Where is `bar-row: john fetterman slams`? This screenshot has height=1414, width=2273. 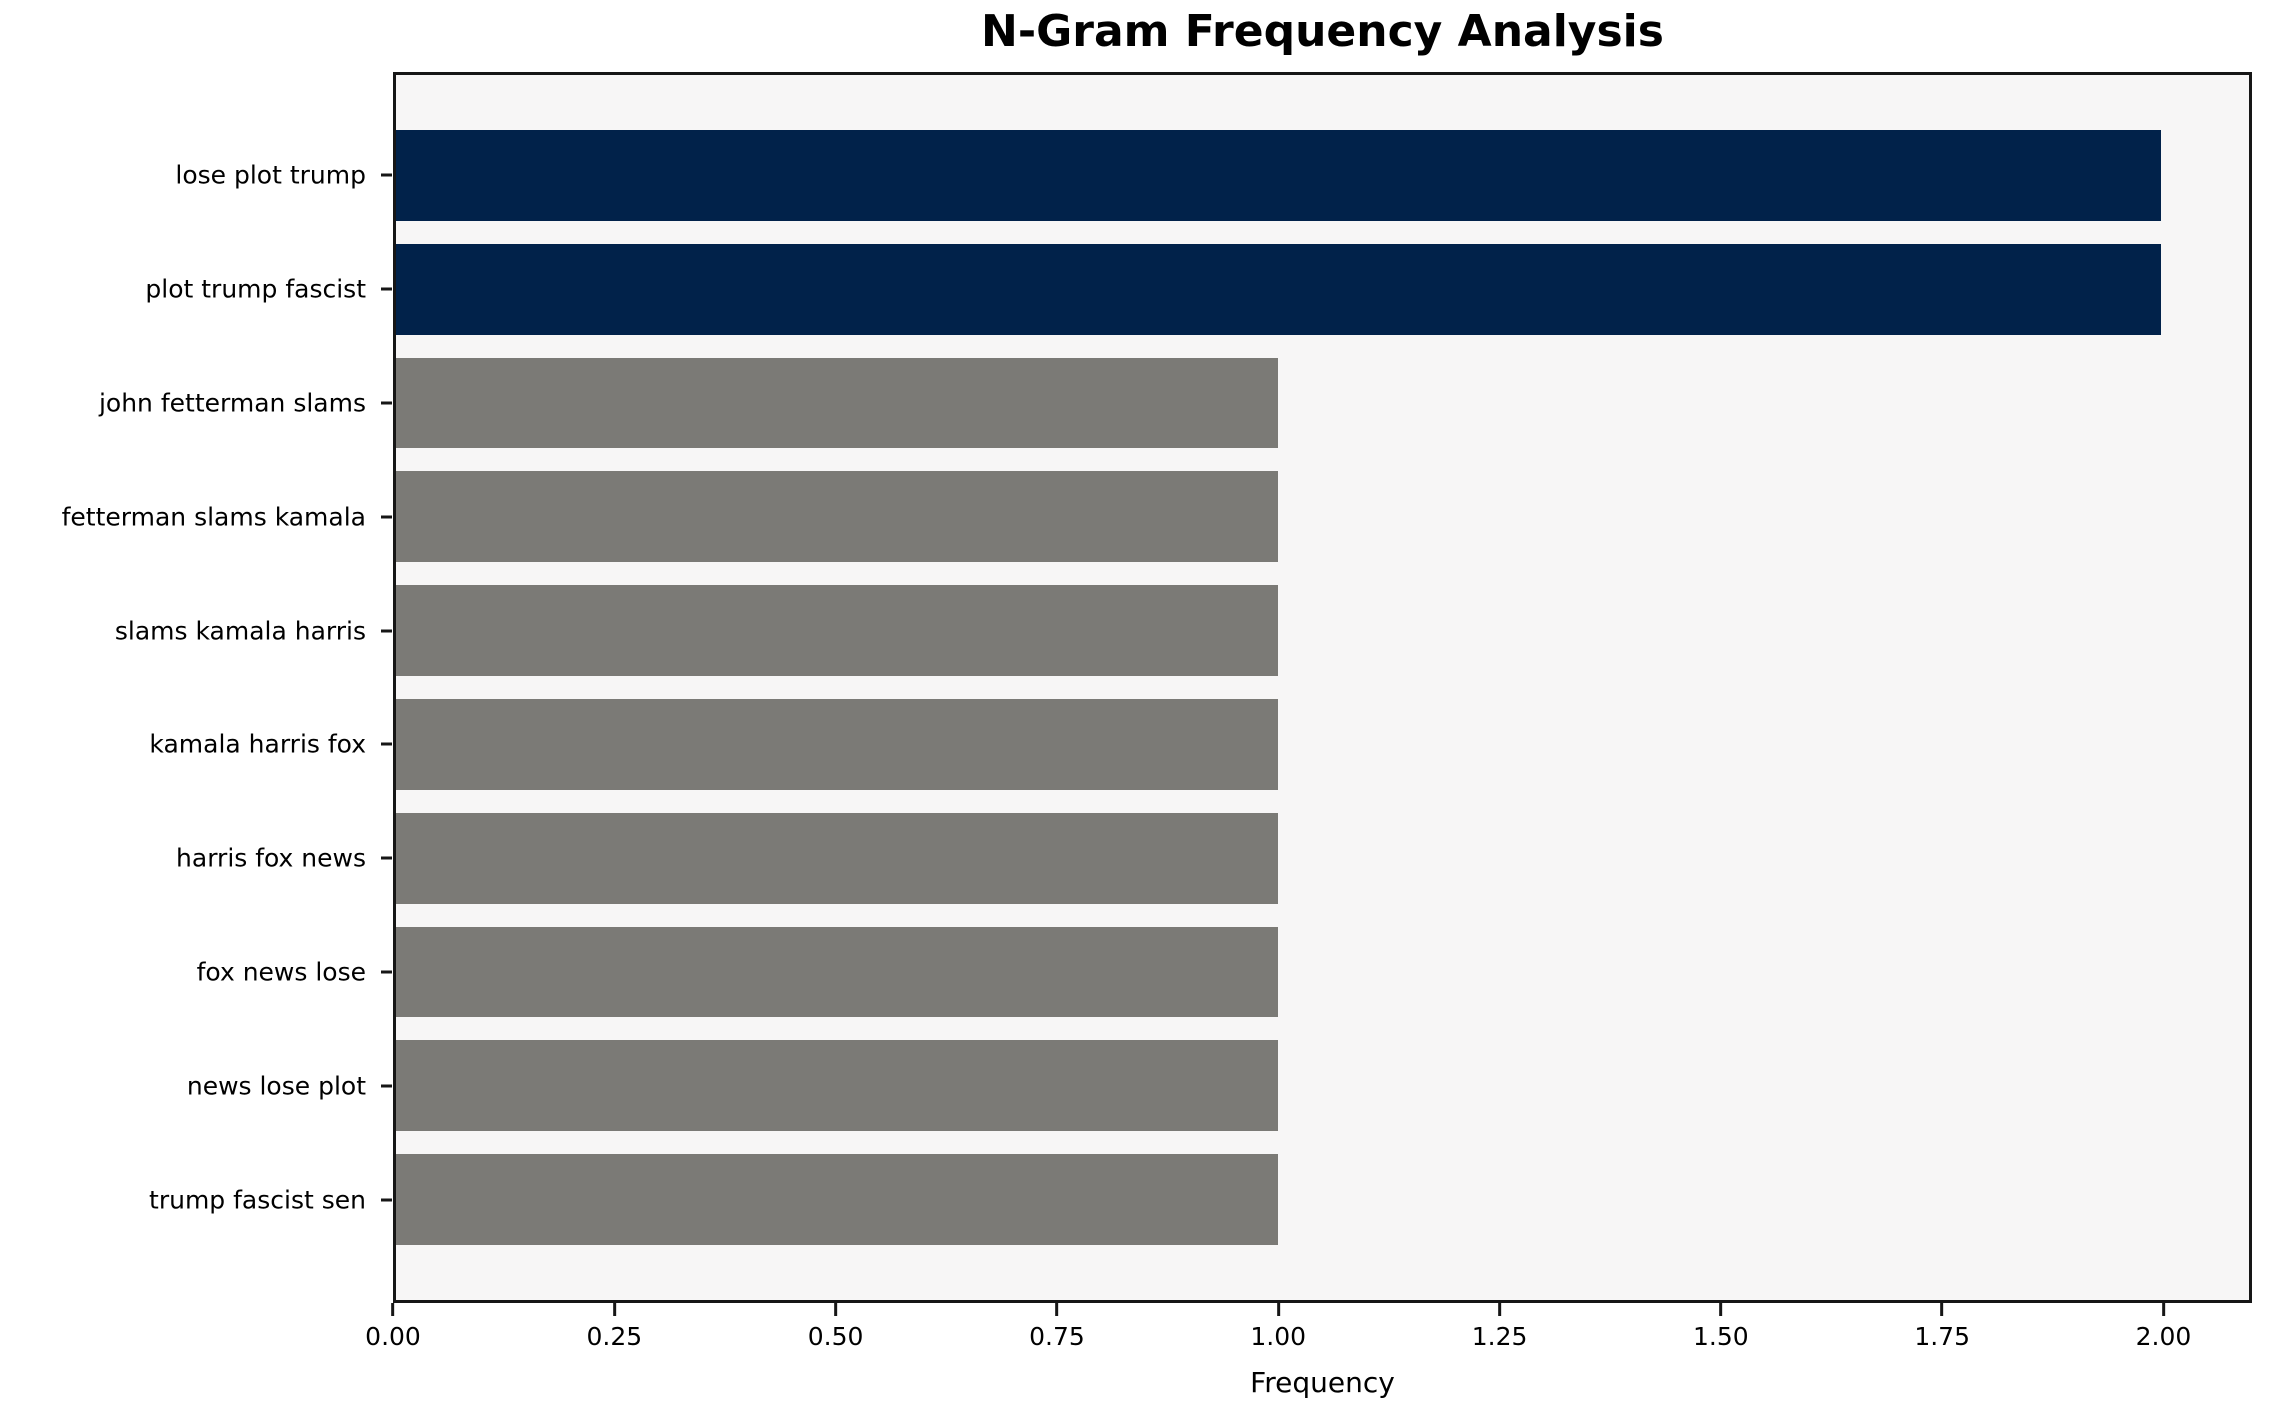 bar-row: john fetterman slams is located at coordinates (1174, 403).